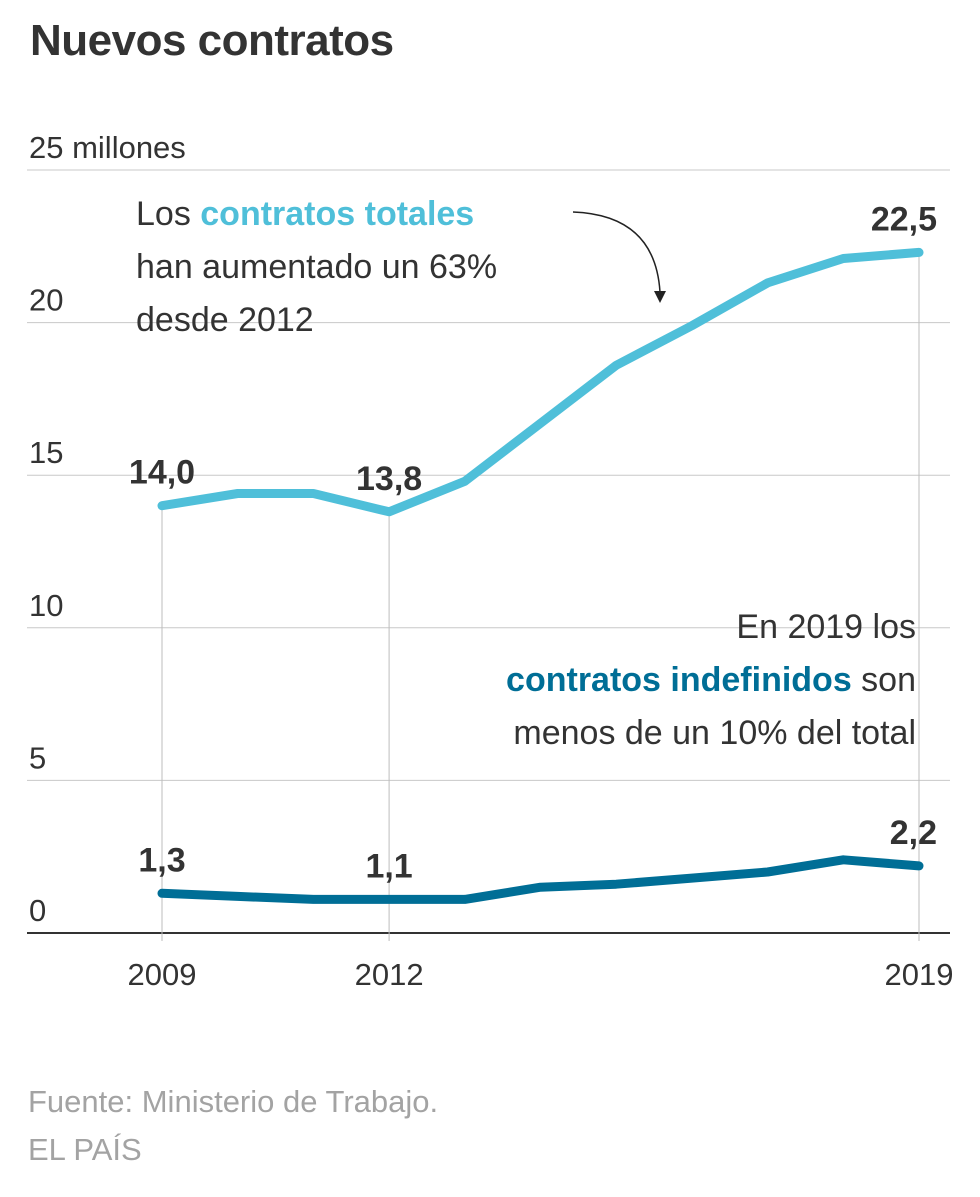 This screenshot has height=1197, width=980. What do you see at coordinates (37, 910) in the screenshot?
I see `y-tick-label: 0` at bounding box center [37, 910].